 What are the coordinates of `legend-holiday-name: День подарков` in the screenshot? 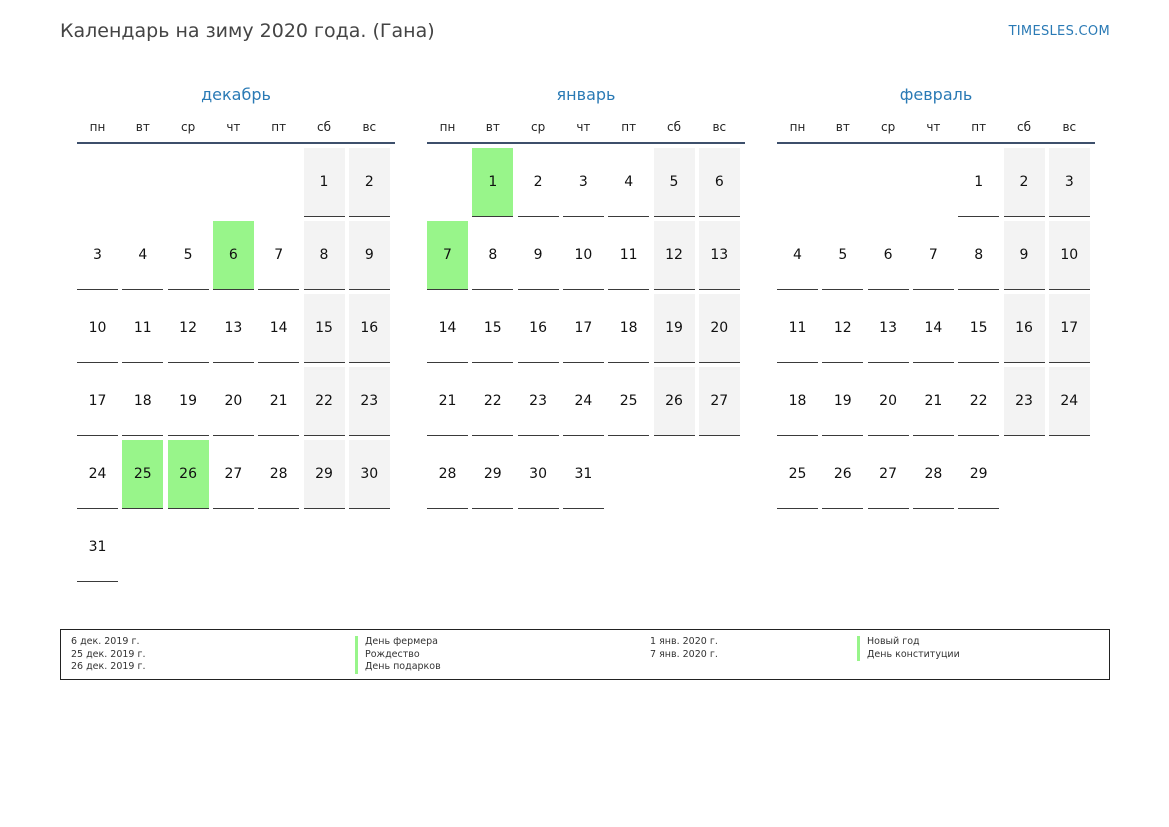 It's located at (398, 667).